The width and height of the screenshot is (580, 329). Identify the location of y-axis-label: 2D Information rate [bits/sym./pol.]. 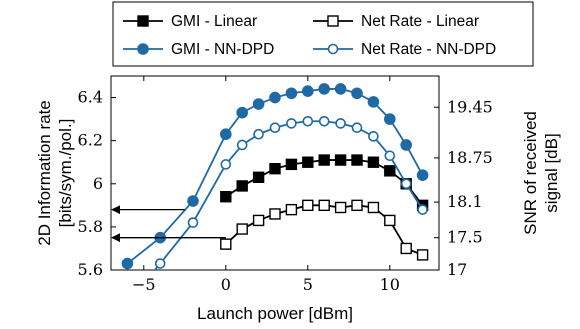
(55, 173).